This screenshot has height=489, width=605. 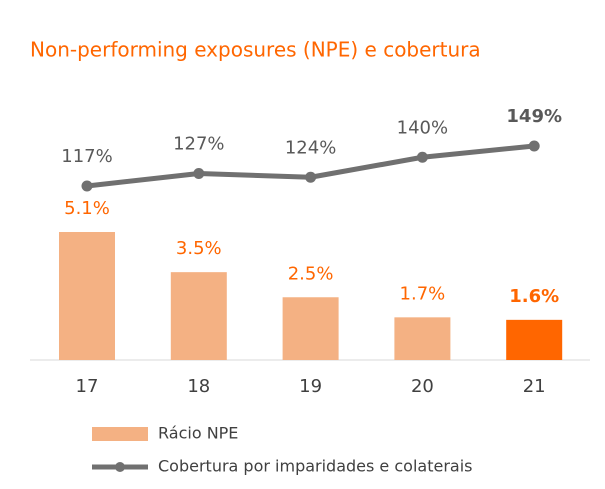 What do you see at coordinates (199, 248) in the screenshot?
I see `bar-value-label: 3.5%` at bounding box center [199, 248].